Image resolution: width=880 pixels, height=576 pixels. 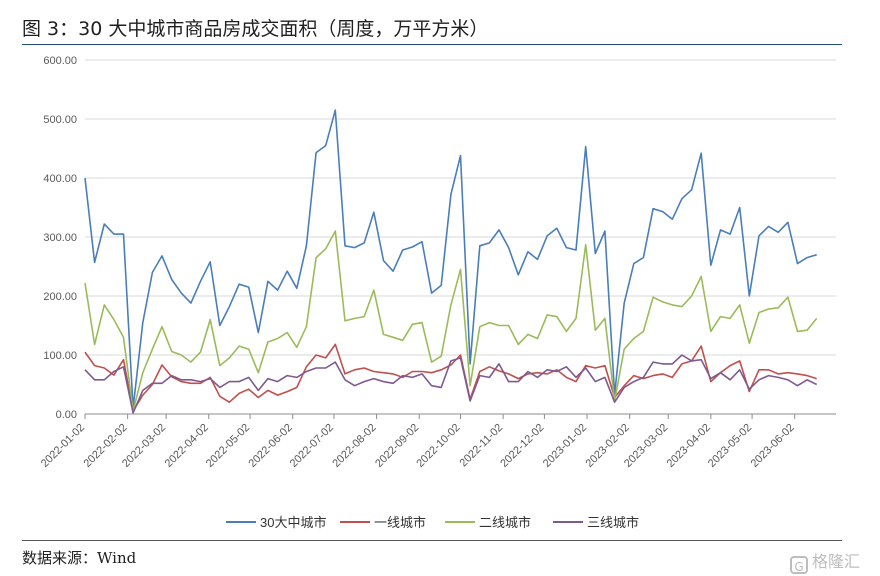 I want to click on chart-title: 图 3：30 大中城市商品房成交面积（周度，万平方米）, so click(x=255, y=29).